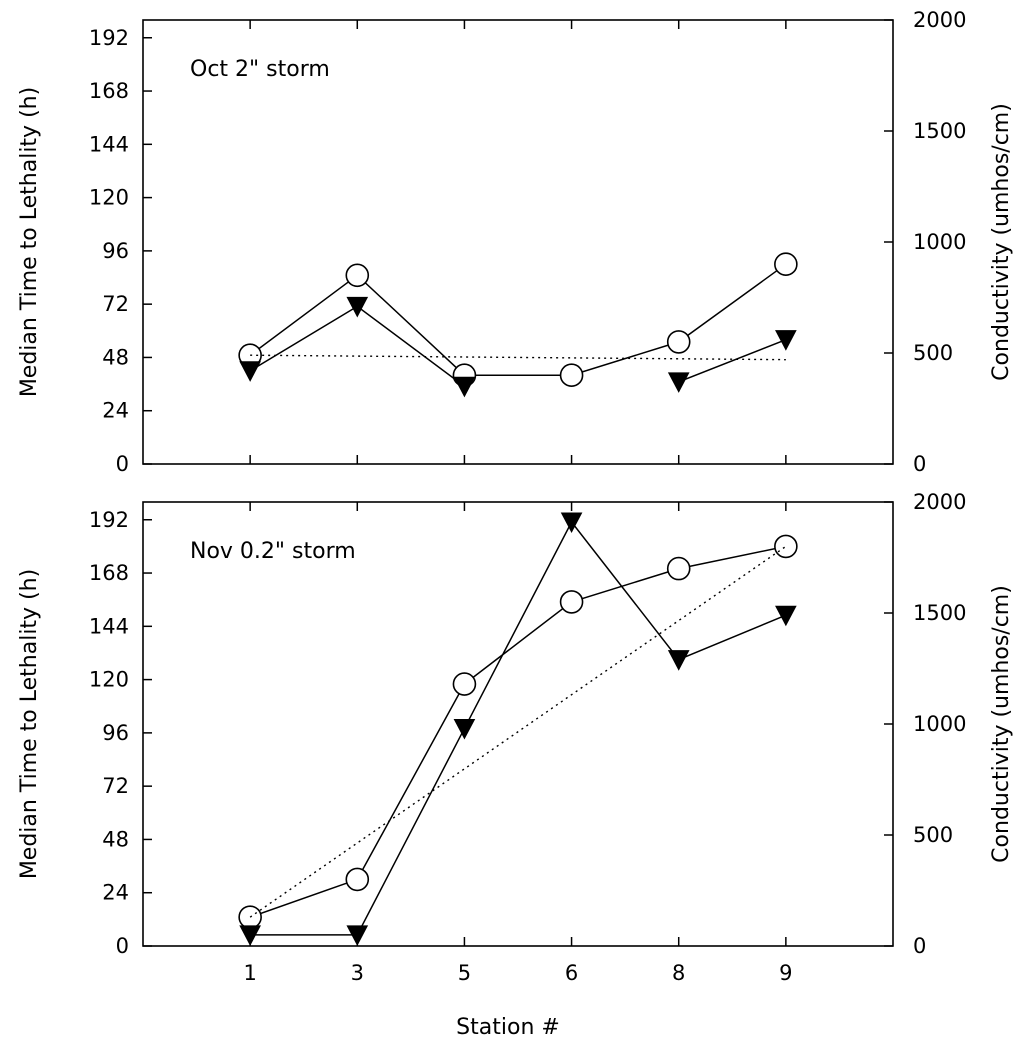 This screenshot has height=1049, width=1034. Describe the element at coordinates (678, 973) in the screenshot. I see `x-tick-label: 8` at that location.